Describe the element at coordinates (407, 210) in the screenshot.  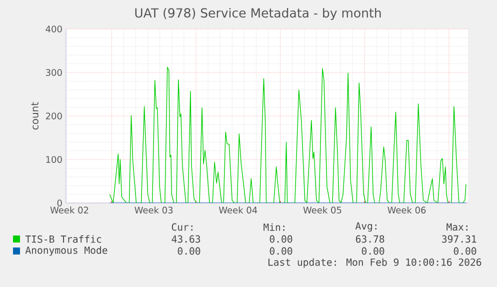
I see `x-tick-label: Week 06` at that location.